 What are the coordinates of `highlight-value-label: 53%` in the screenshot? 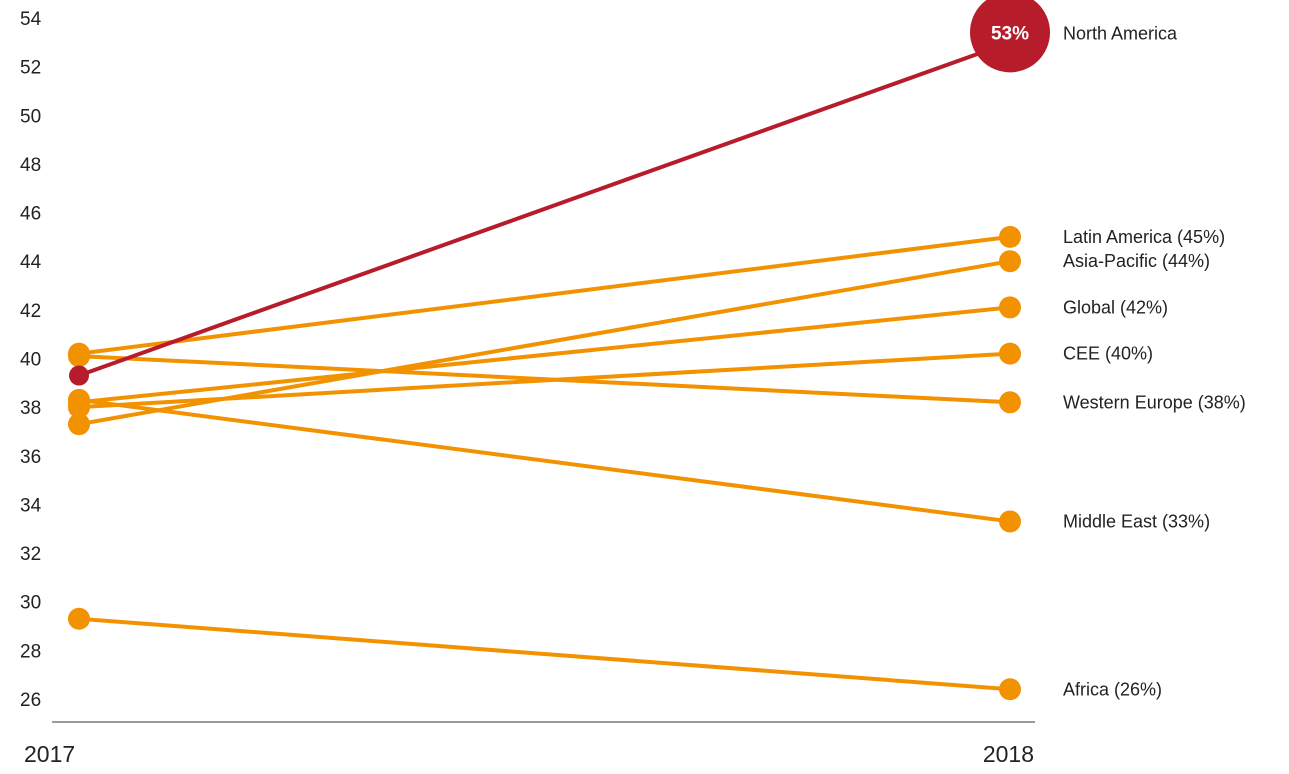 It's located at (1010, 33).